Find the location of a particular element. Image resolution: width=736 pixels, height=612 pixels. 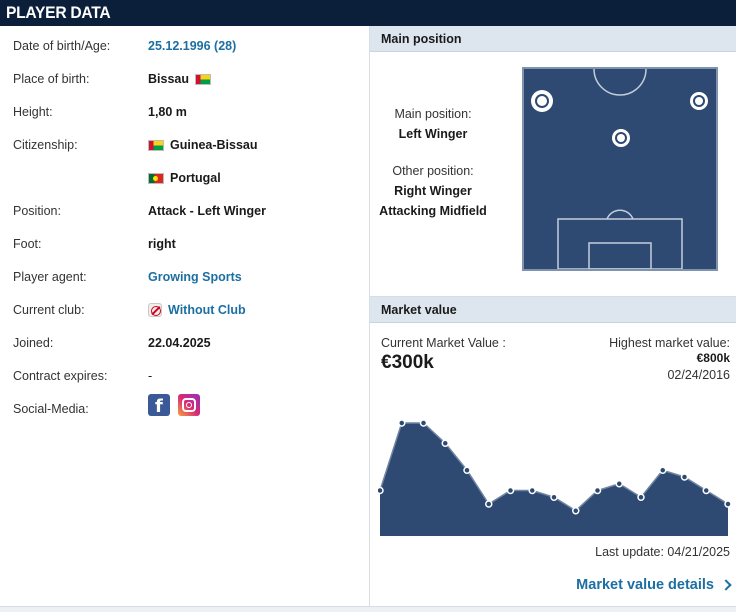

row-citizenship-2: Portugal is located at coordinates (184, 179).